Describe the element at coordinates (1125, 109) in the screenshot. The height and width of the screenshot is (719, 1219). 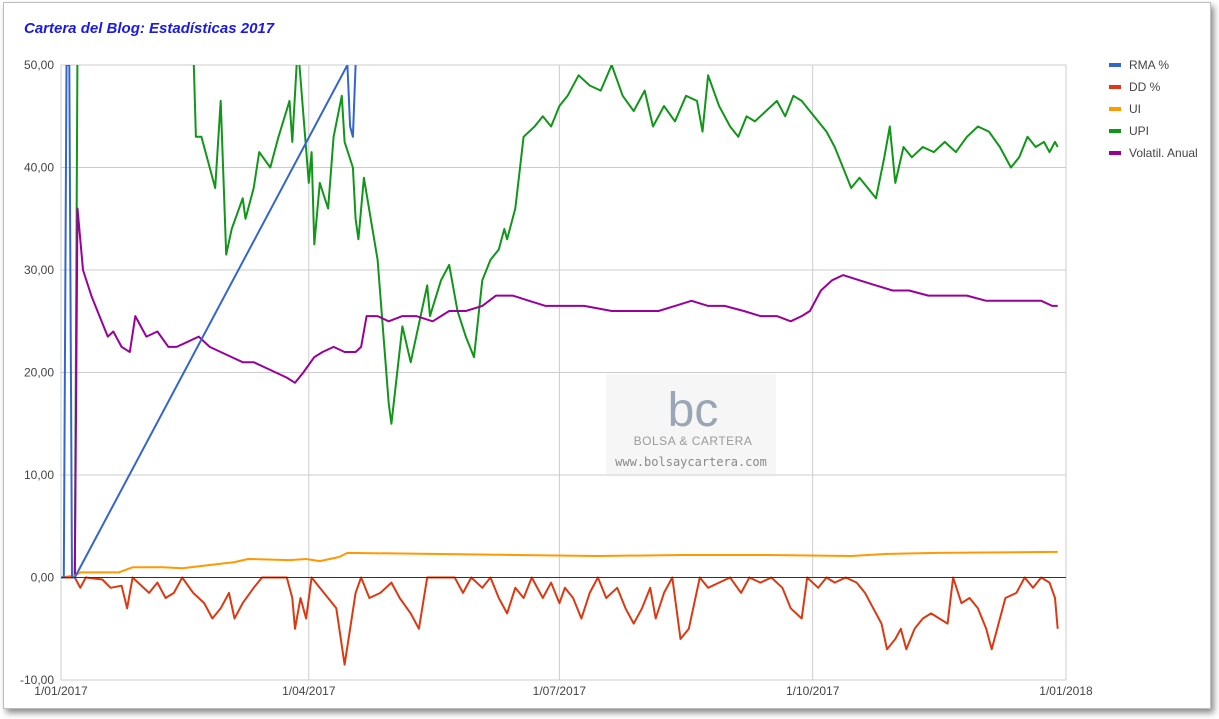
I see `legend-item-ui: UI` at that location.